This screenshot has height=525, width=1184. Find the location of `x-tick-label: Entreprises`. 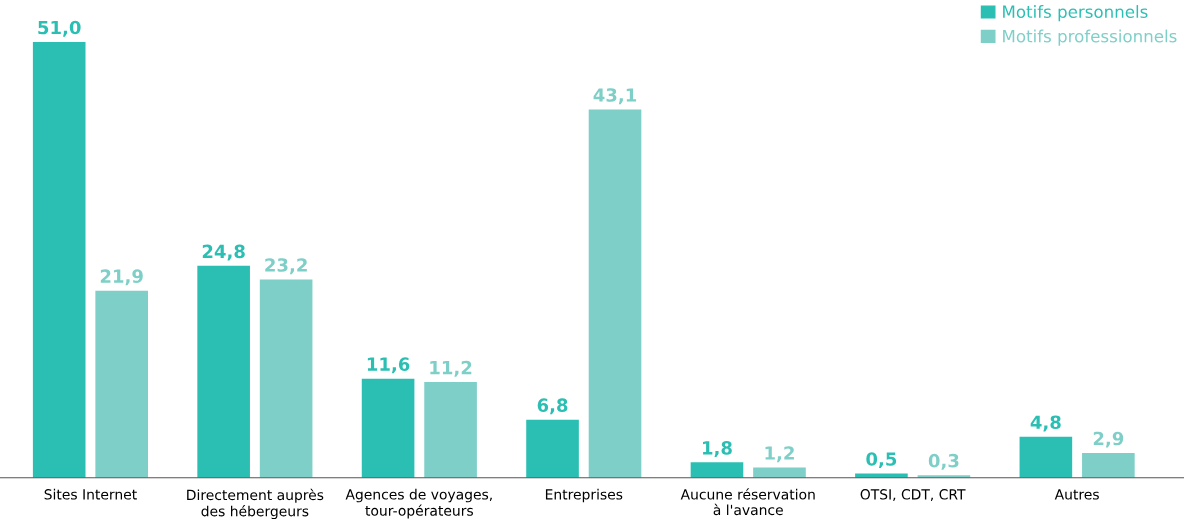

x-tick-label: Entreprises is located at coordinates (584, 495).